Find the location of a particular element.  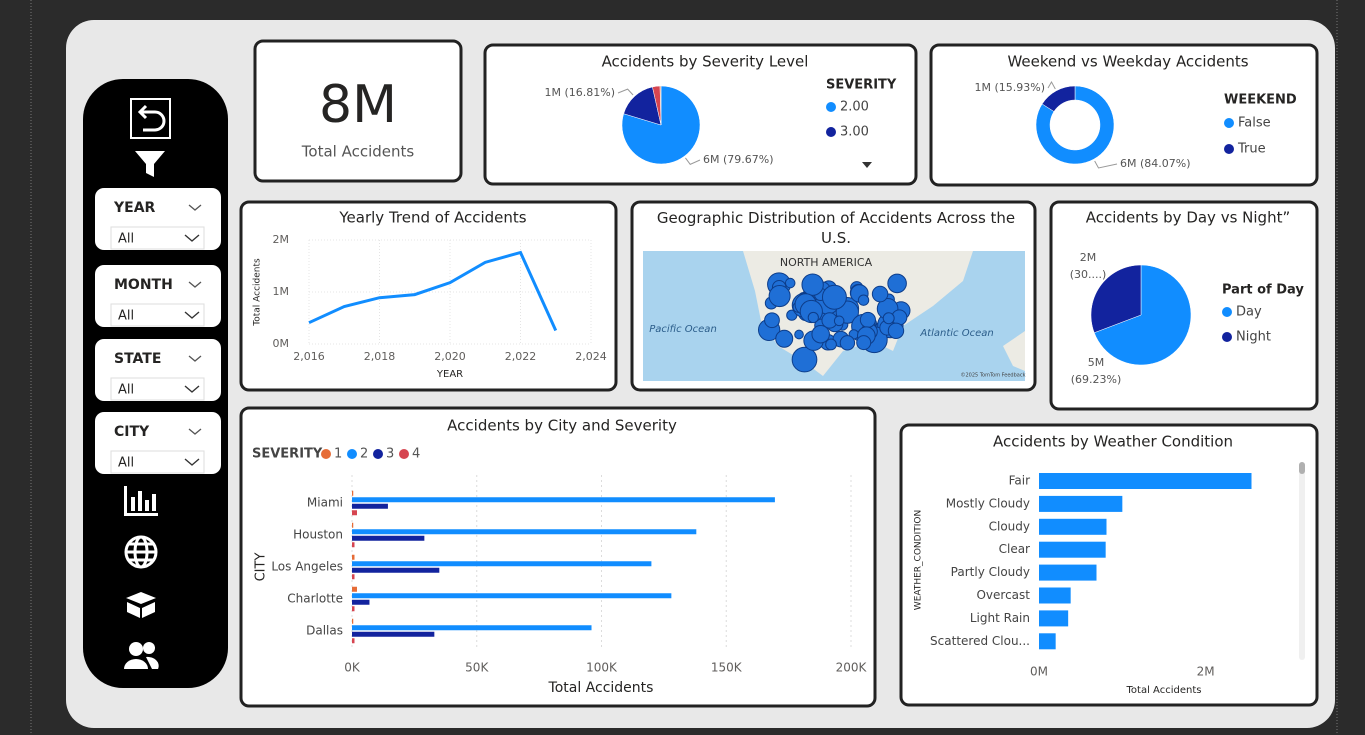

y-axis-label: Total Accidents is located at coordinates (258, 292).